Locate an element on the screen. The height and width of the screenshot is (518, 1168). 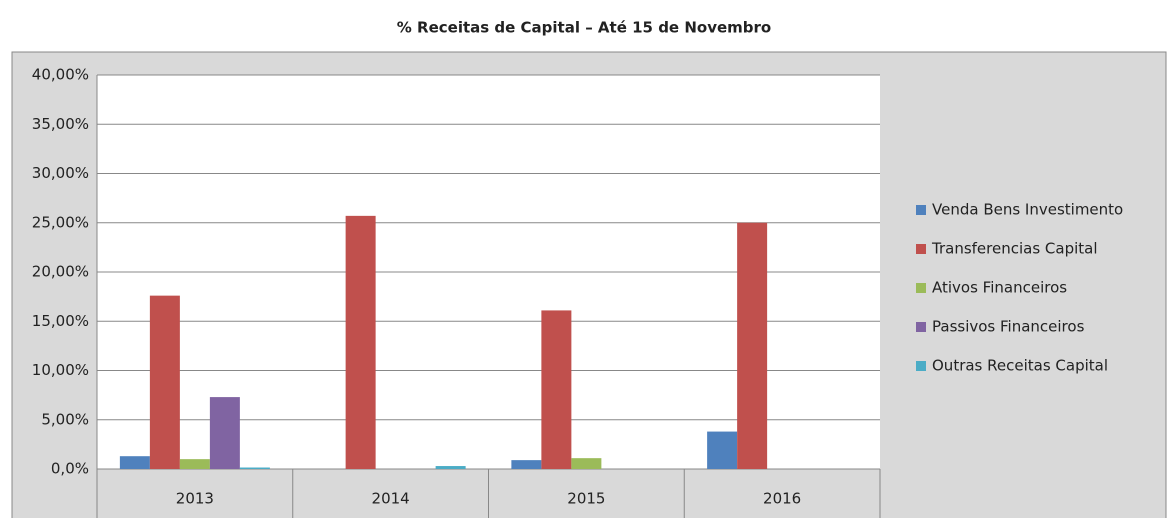
legend-label: Ativos Financeiros is located at coordinates (999, 288).